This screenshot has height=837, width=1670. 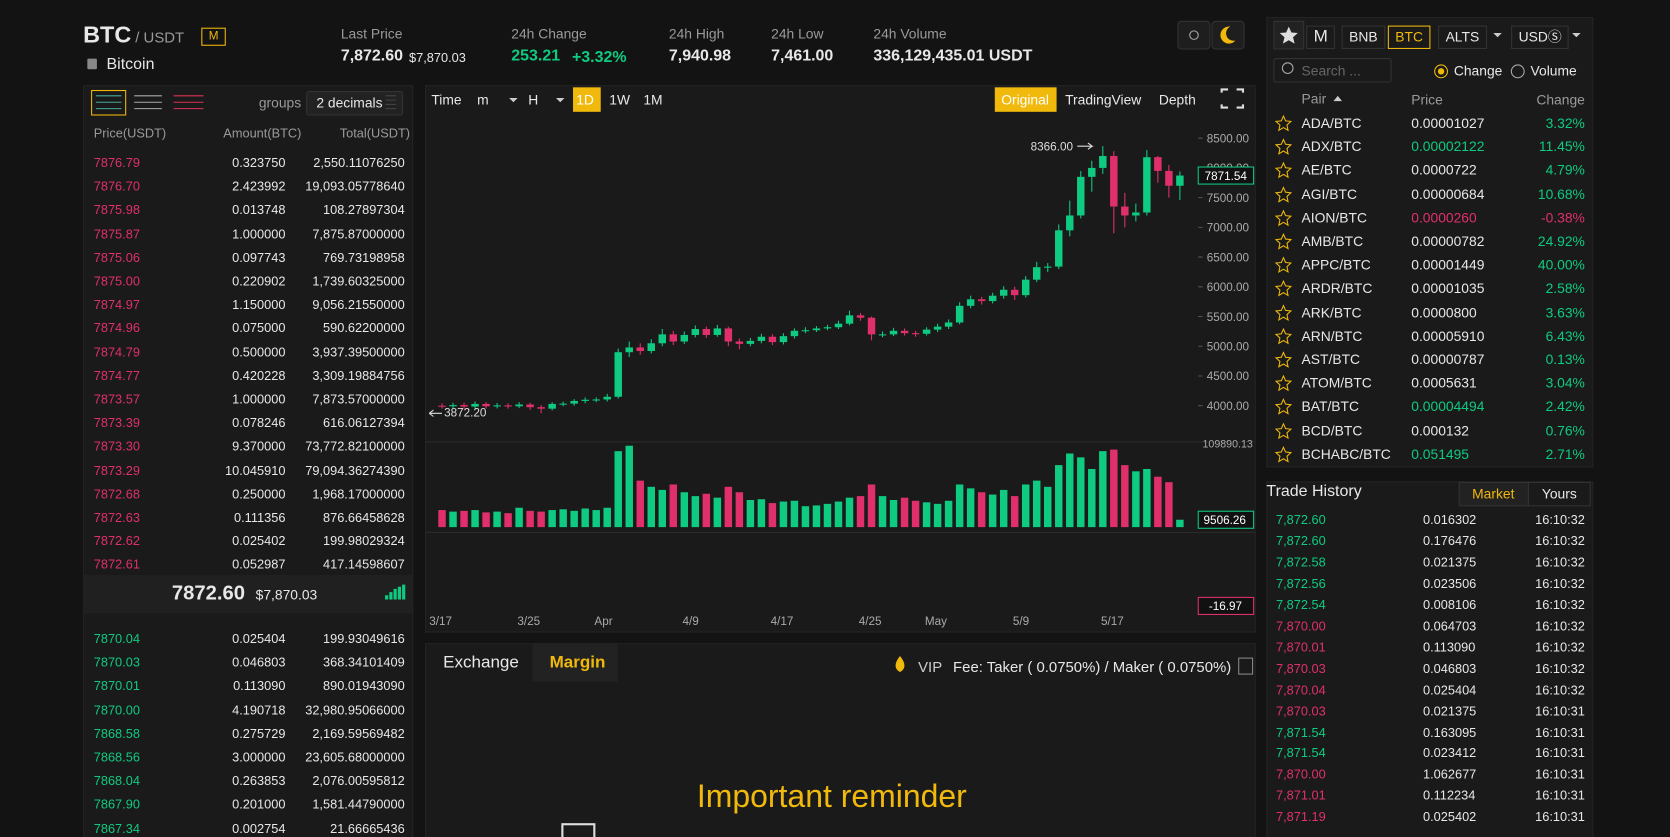 I want to click on search-box, so click(x=1332, y=70).